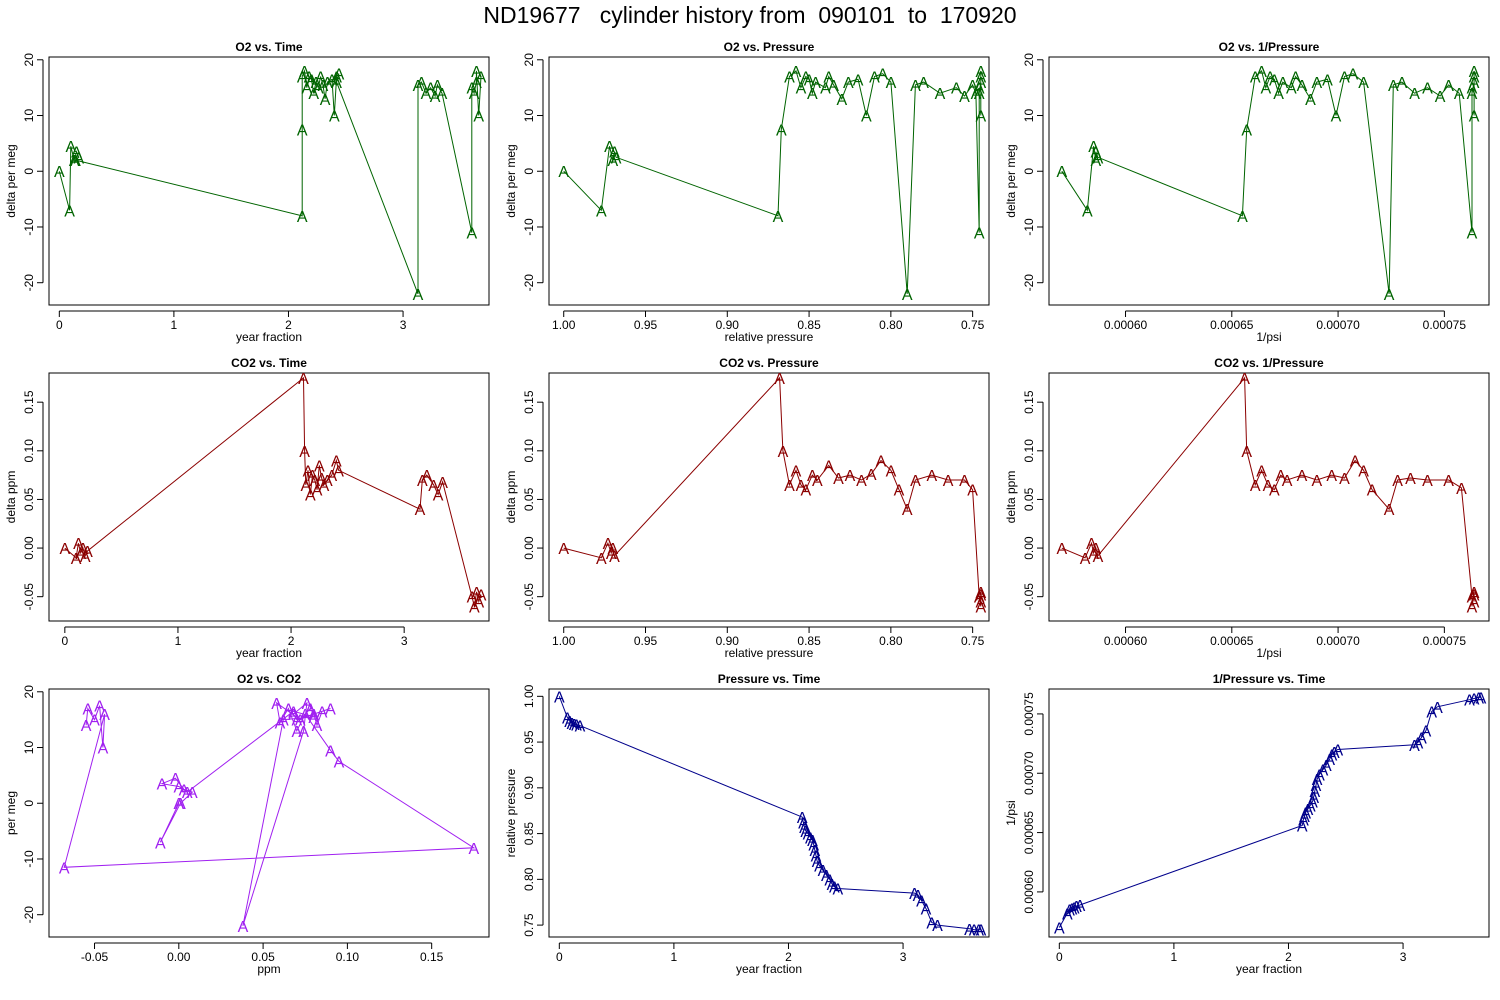 This screenshot has width=1500, height=1000. I want to click on y-axis-label: relative pressure, so click(511, 812).